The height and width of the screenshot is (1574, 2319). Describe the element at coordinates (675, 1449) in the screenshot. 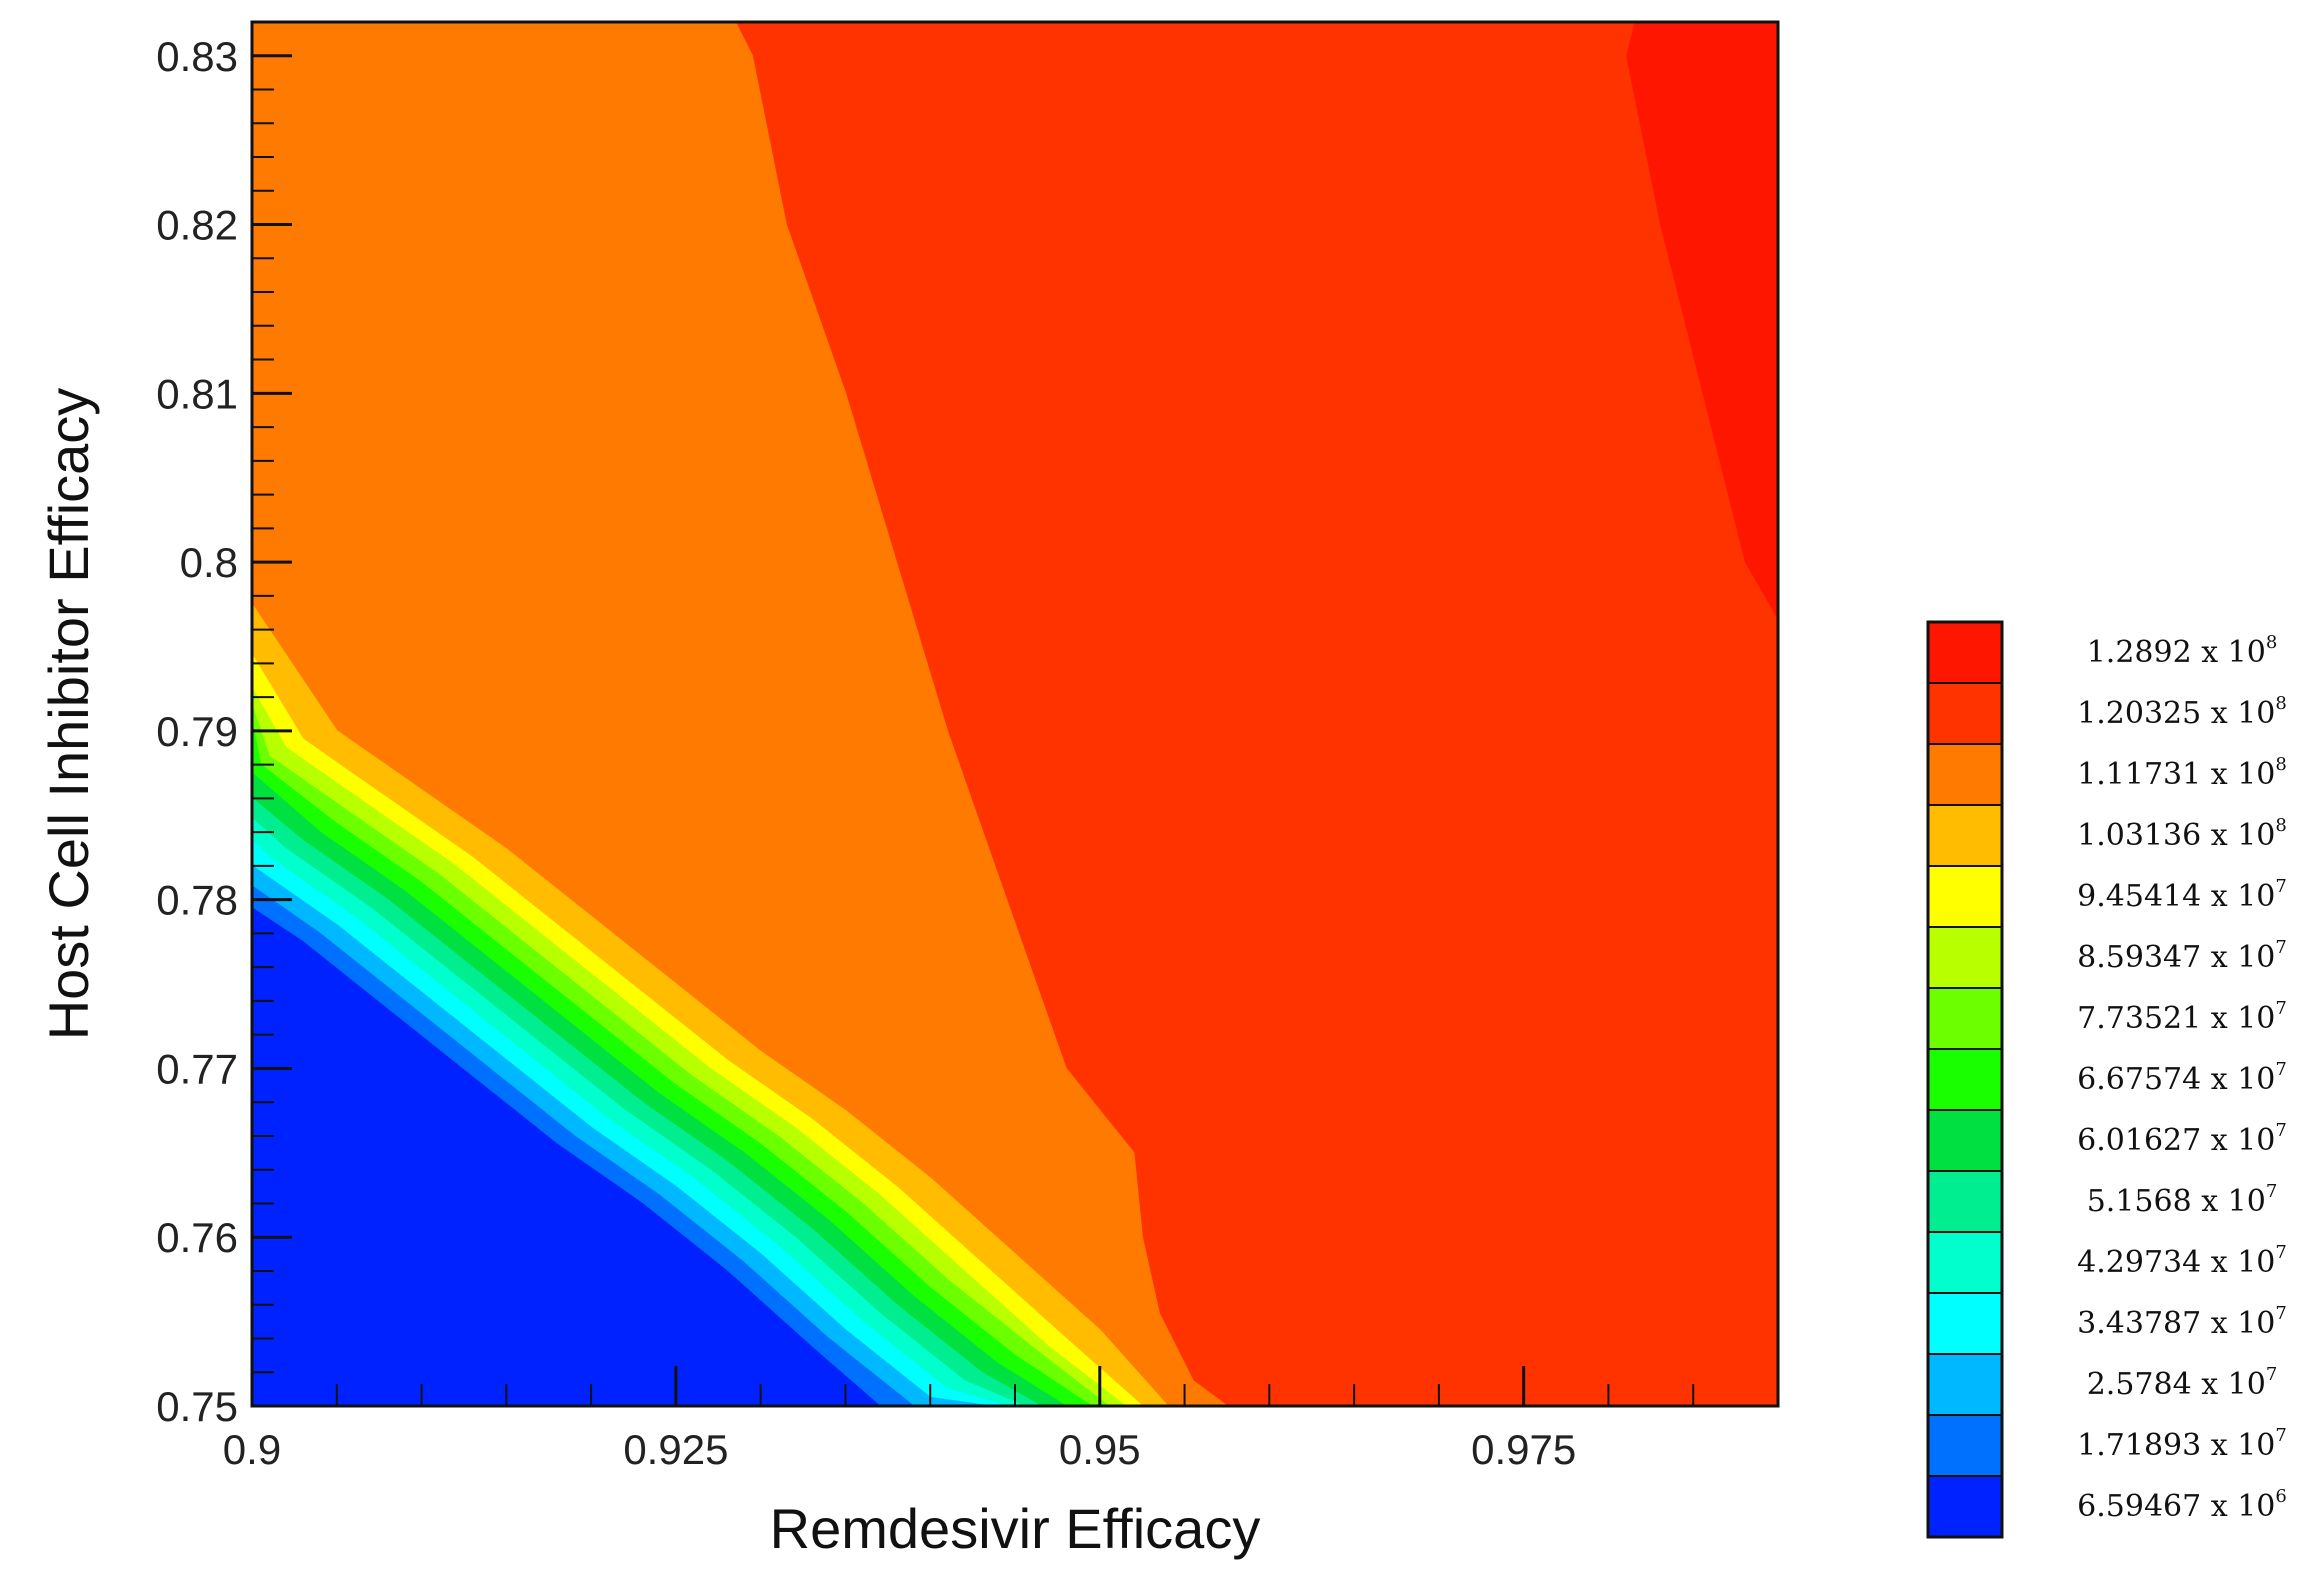

I see `x-tick-label: 0.925` at that location.